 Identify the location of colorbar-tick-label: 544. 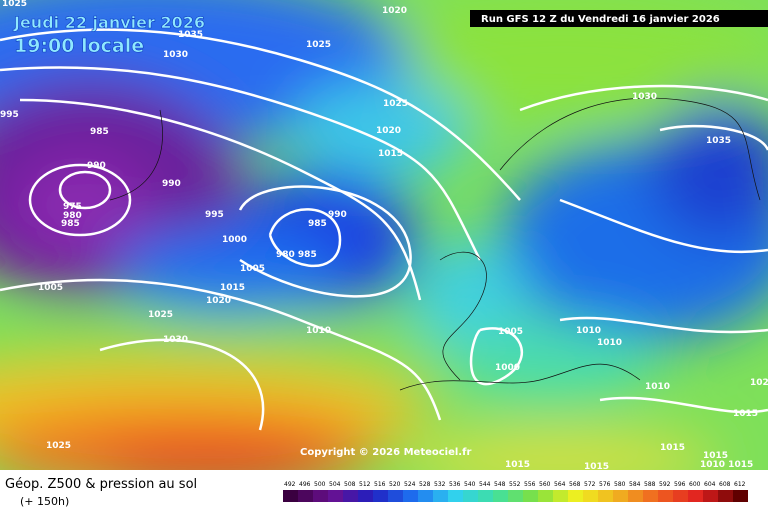
(485, 484).